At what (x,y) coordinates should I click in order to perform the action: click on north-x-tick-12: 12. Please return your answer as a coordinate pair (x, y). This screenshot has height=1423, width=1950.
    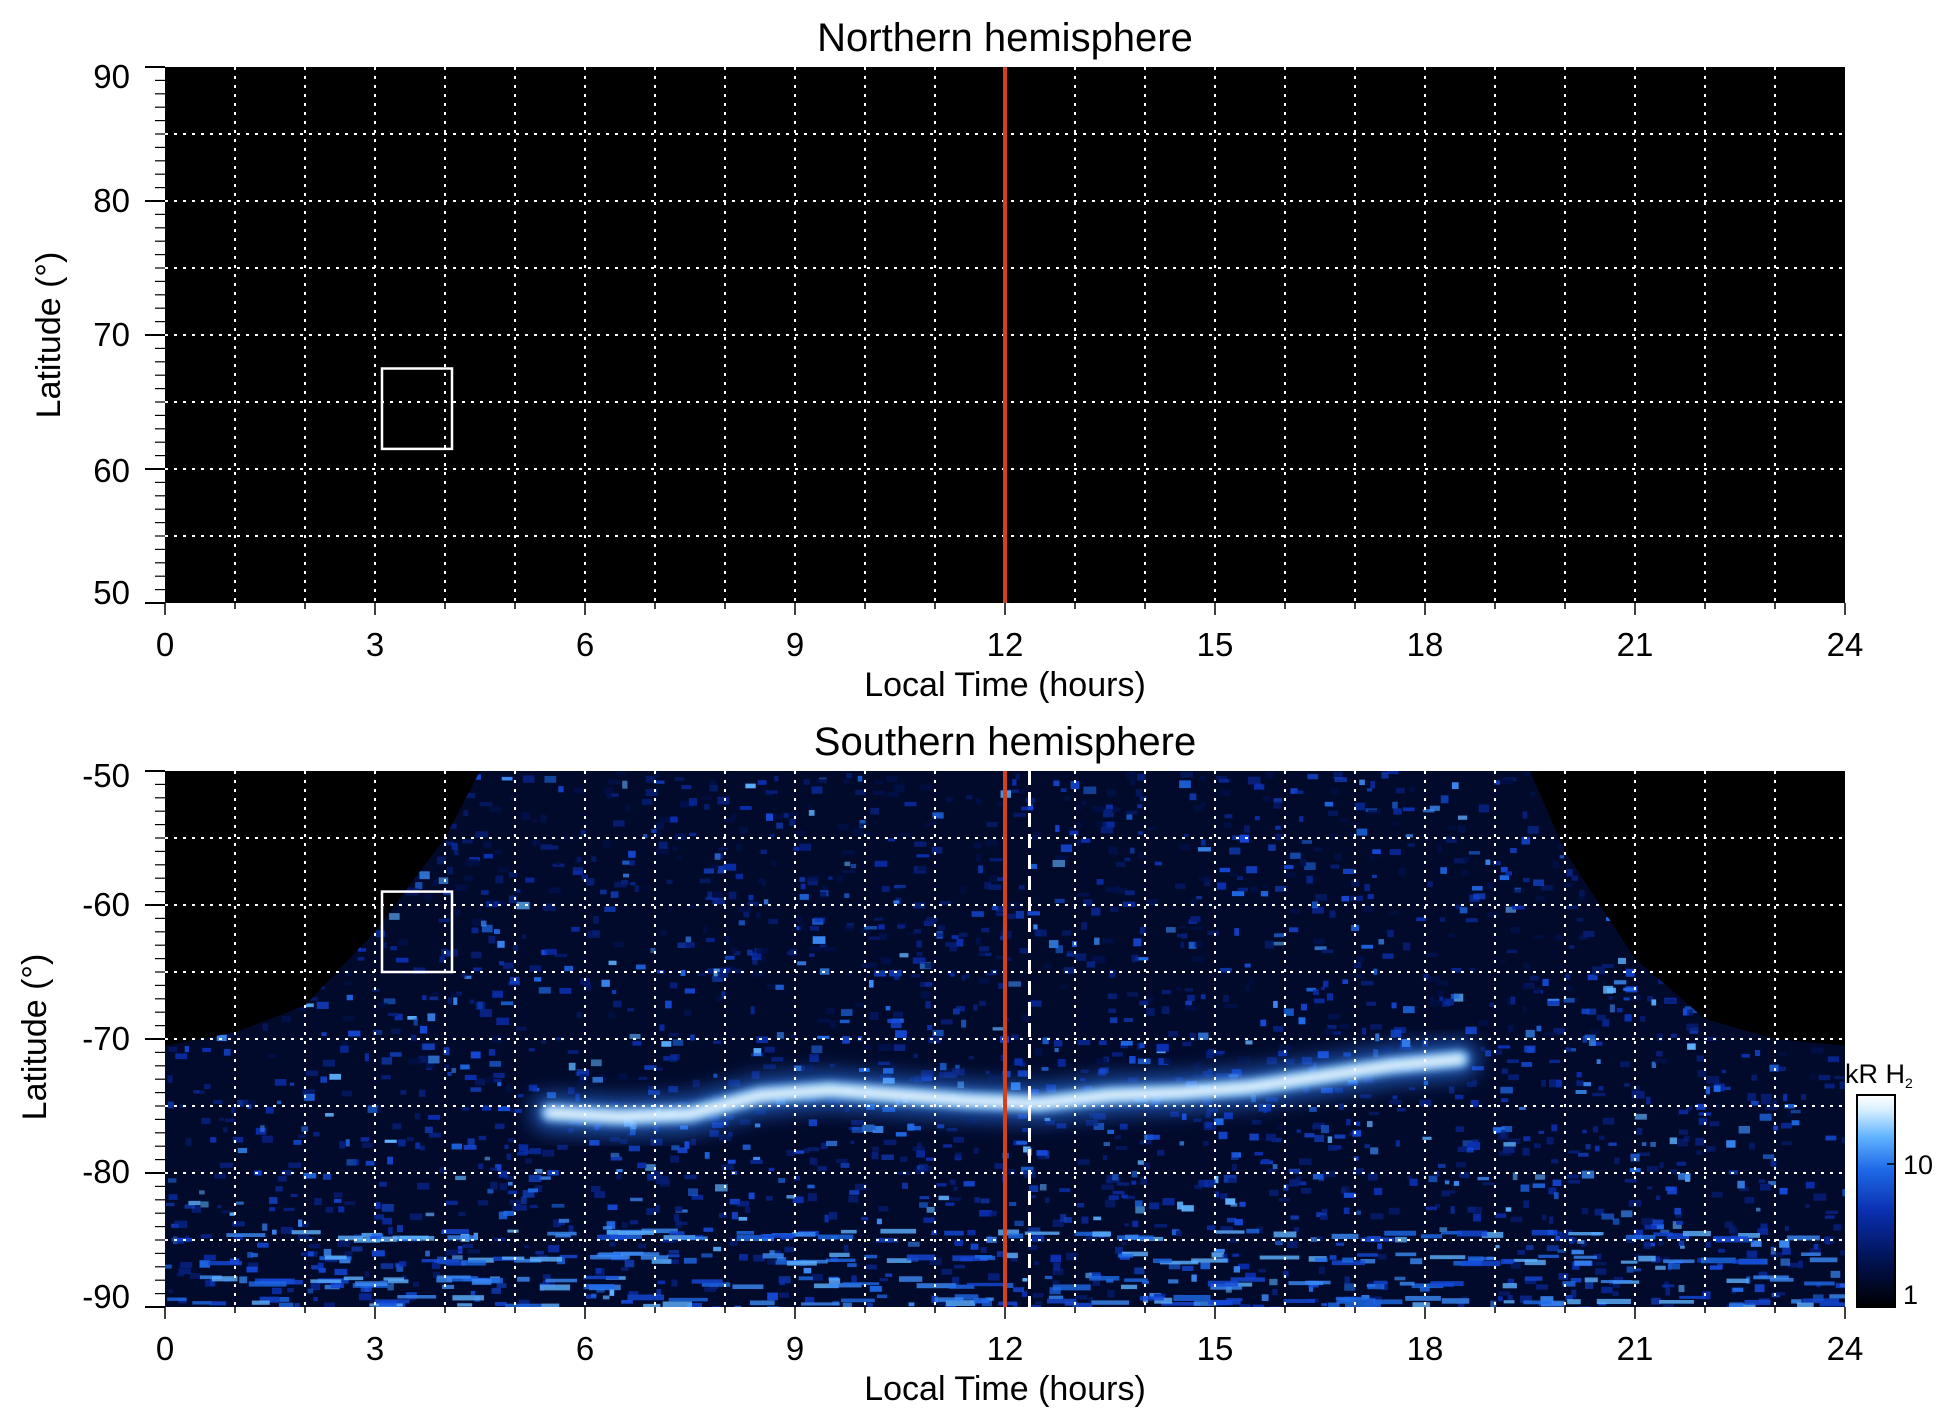
    Looking at the image, I should click on (1005, 644).